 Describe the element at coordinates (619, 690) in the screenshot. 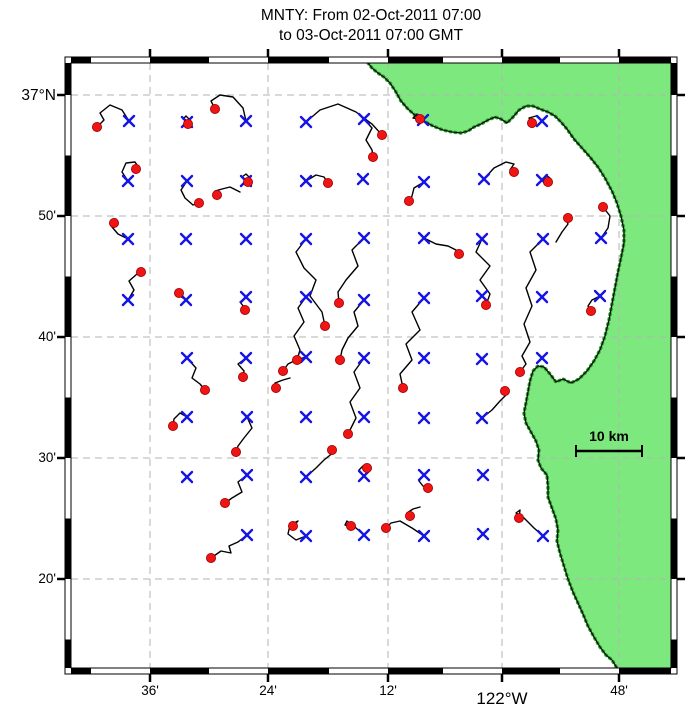

I see `x-tick-label: 48'` at that location.